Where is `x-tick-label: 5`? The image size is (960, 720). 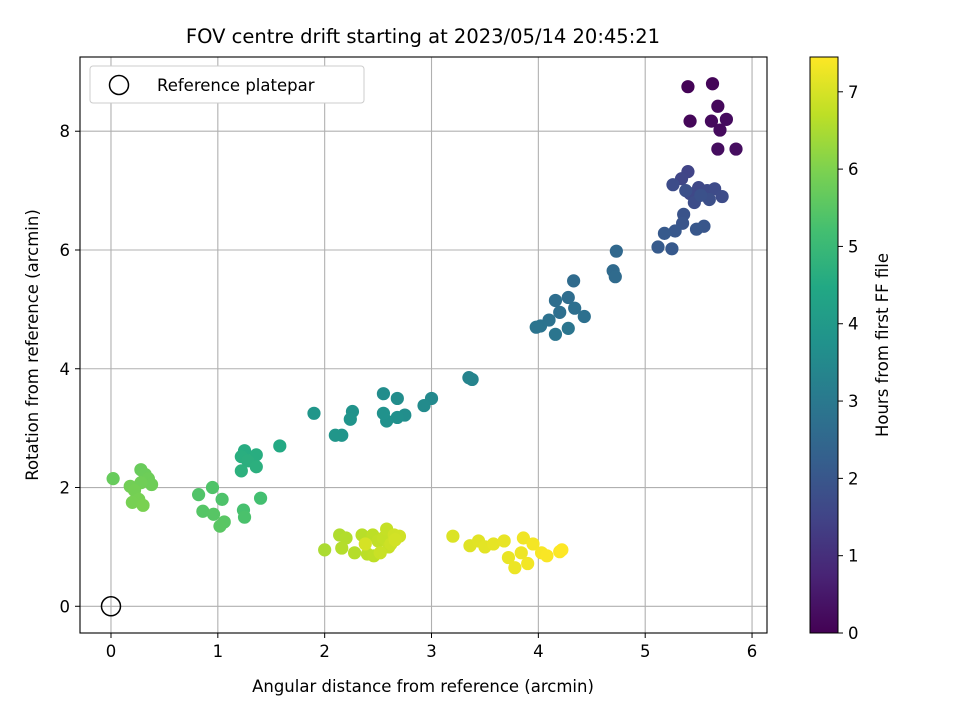
x-tick-label: 5 is located at coordinates (645, 651).